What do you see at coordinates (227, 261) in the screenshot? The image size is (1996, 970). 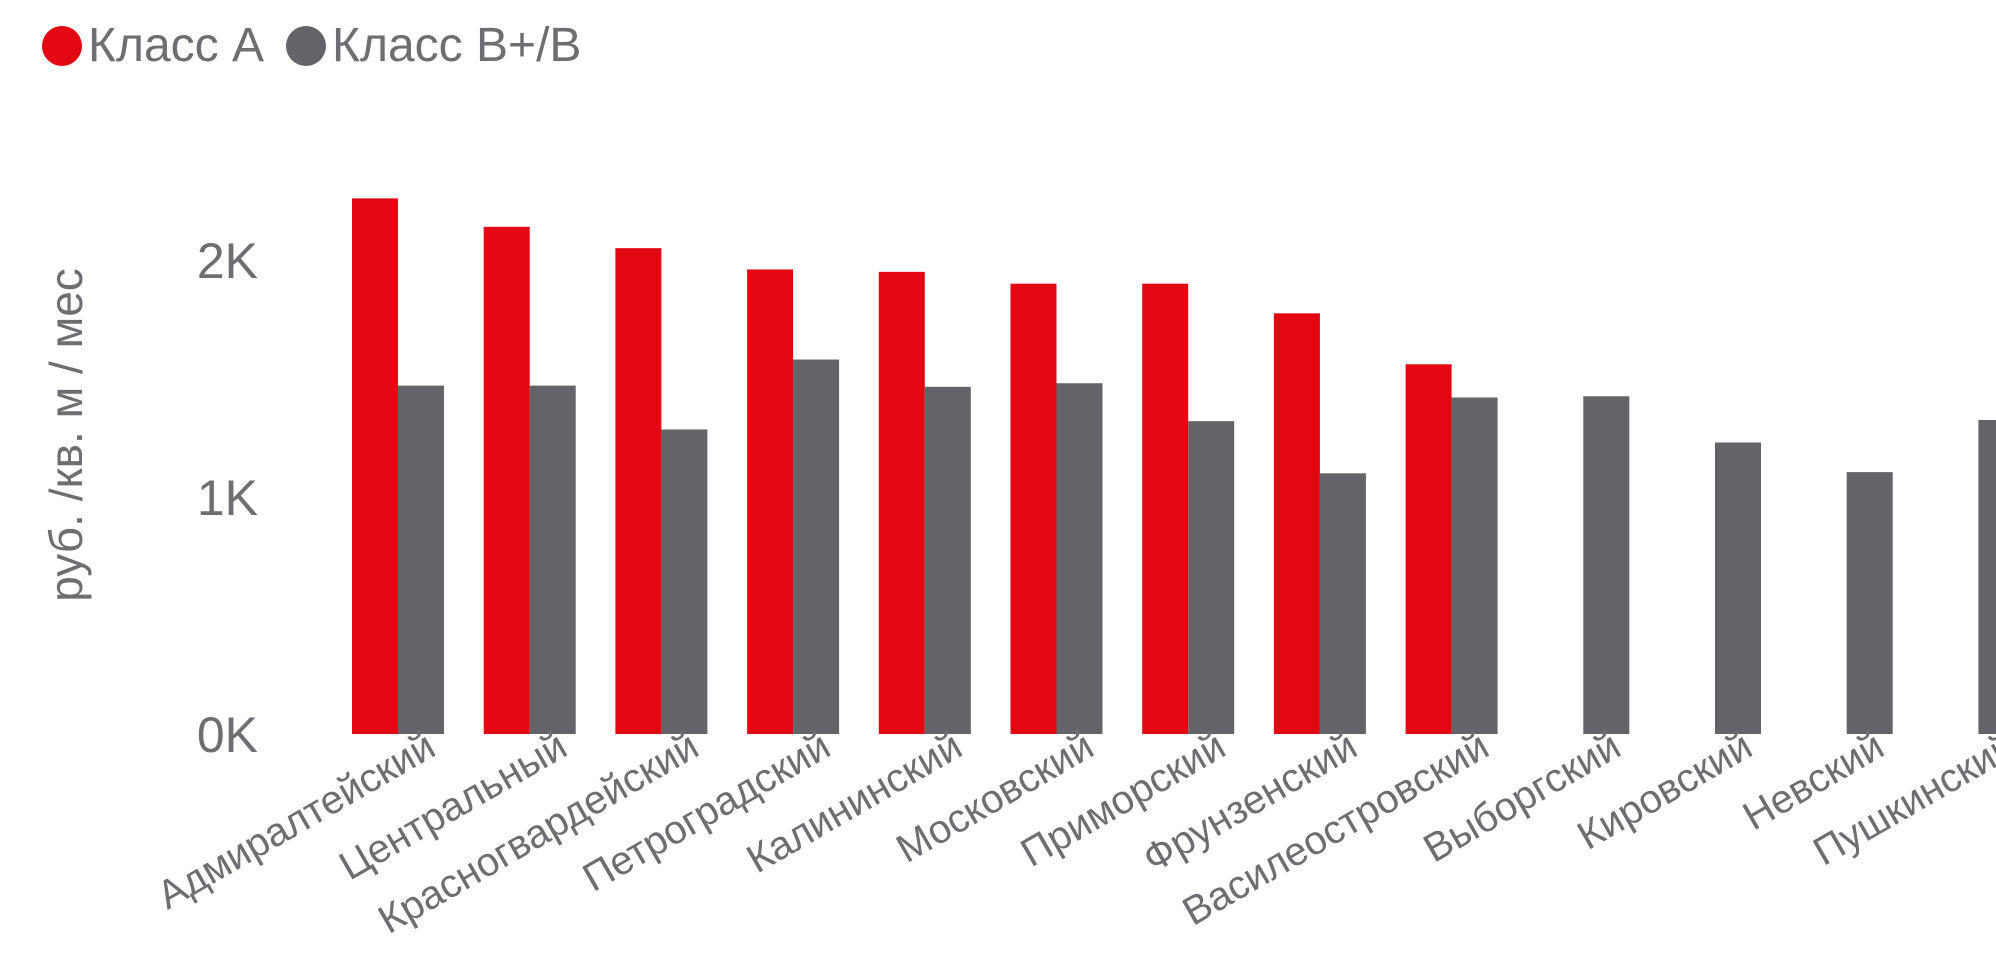 I see `y-tick-label: 2K` at bounding box center [227, 261].